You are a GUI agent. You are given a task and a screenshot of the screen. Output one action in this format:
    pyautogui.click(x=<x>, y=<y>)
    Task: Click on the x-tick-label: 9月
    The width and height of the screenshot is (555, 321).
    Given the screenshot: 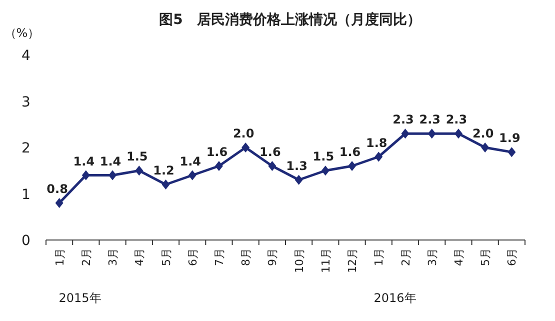 What is the action you would take?
    pyautogui.click(x=273, y=257)
    